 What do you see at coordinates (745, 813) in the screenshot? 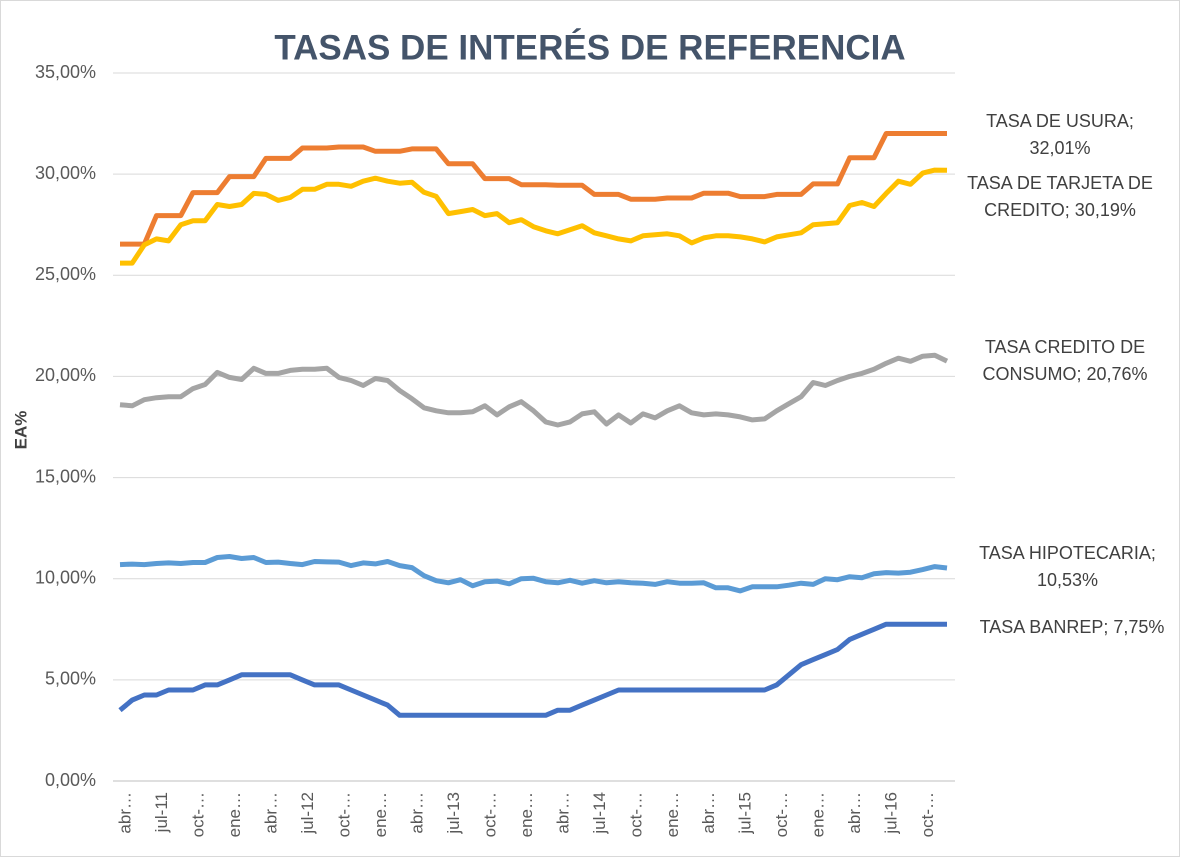
I see `x-tick-label: jul-15` at bounding box center [745, 813].